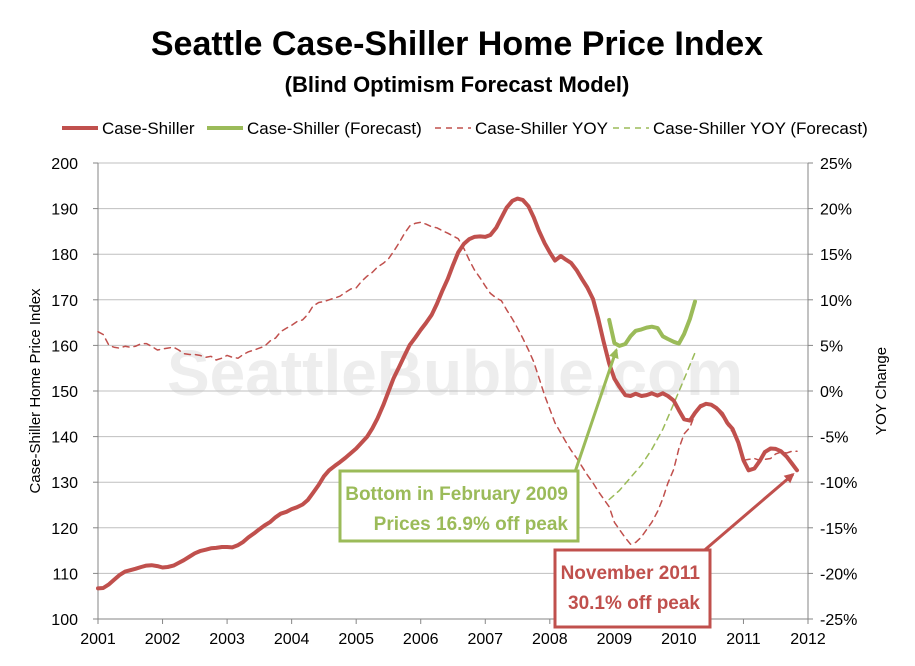  I want to click on y-tick-label: 130, so click(64, 483).